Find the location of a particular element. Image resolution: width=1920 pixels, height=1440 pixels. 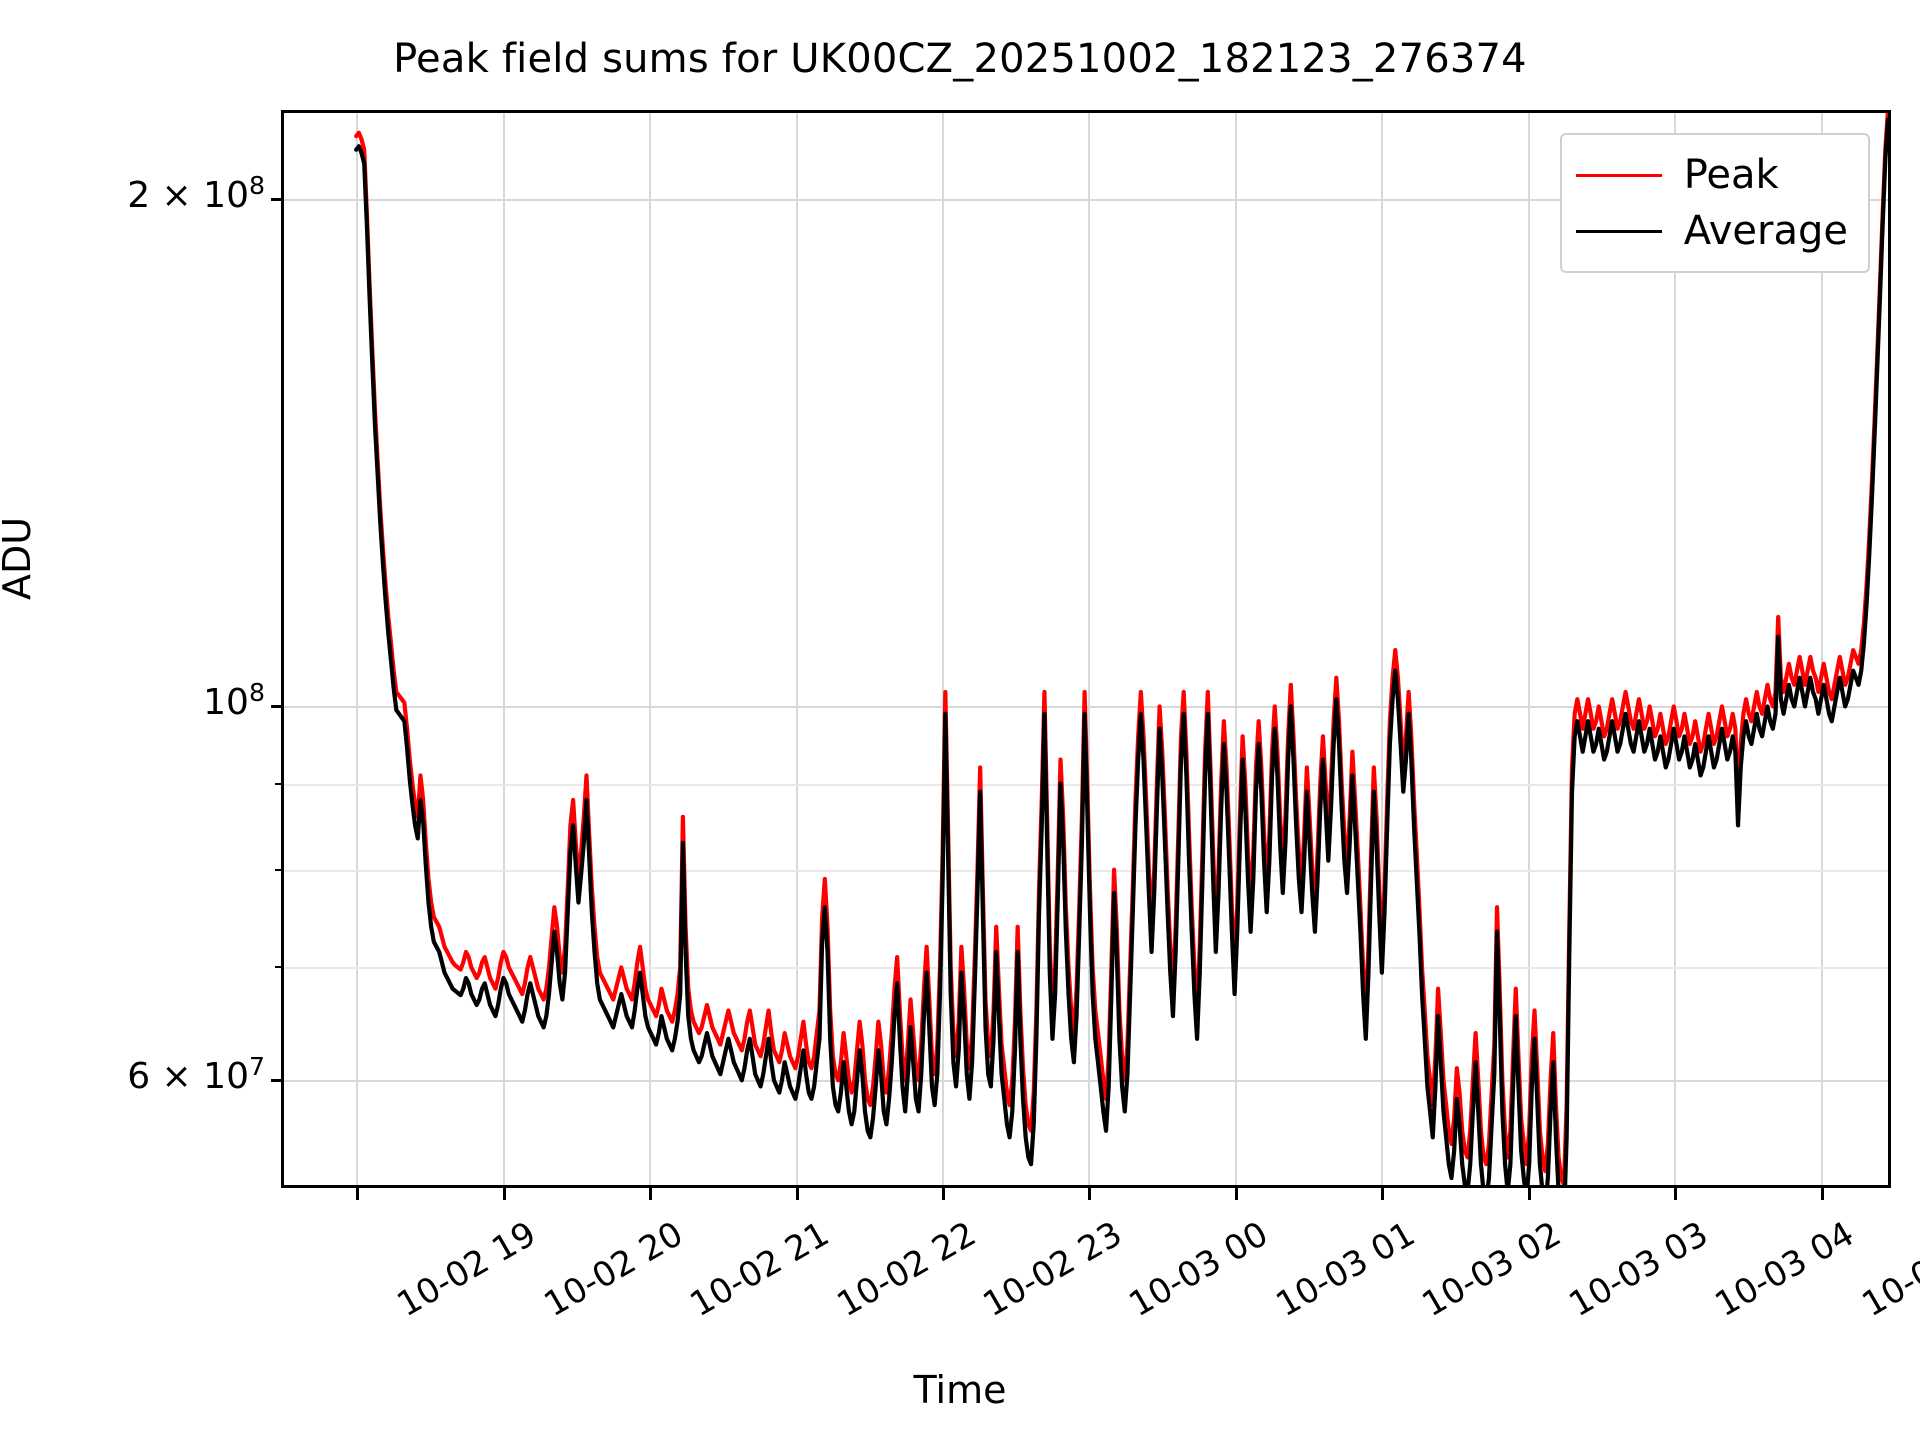

x-axis-tick-label: 10-02 19 is located at coordinates (467, 1270).